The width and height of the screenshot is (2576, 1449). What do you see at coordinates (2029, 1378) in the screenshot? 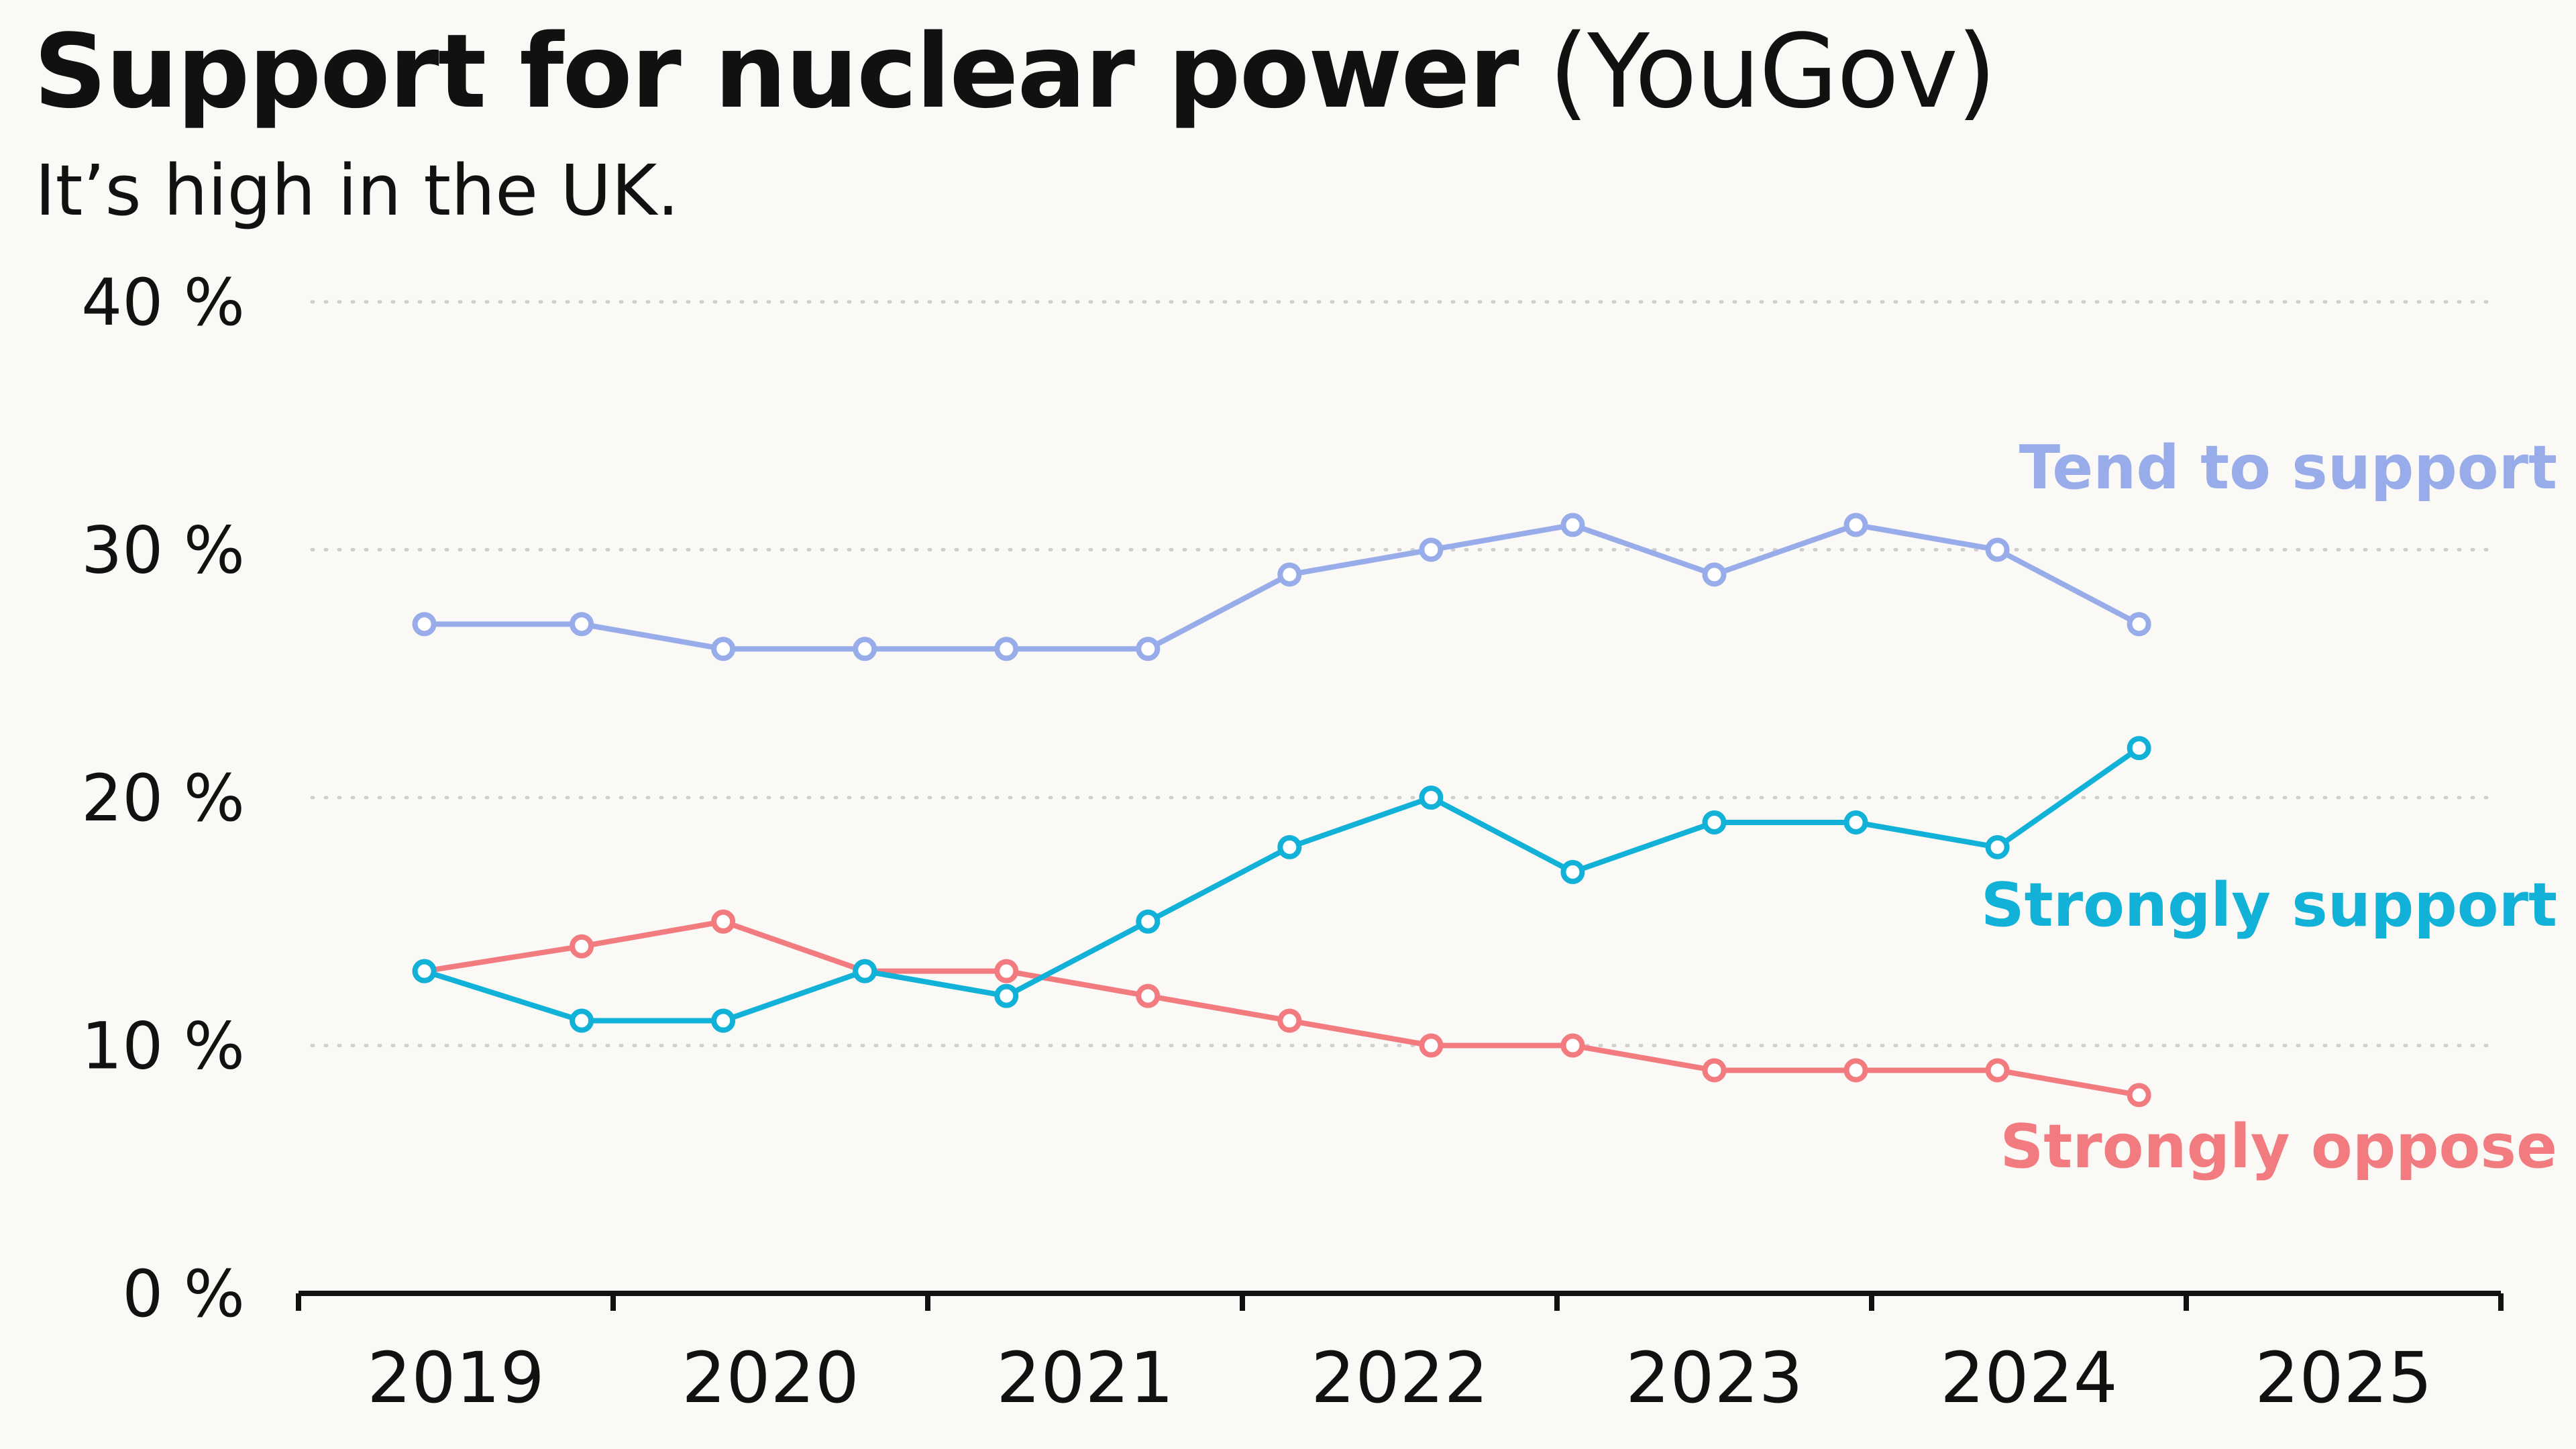
I see `x-tick-label-2024: 2024` at bounding box center [2029, 1378].